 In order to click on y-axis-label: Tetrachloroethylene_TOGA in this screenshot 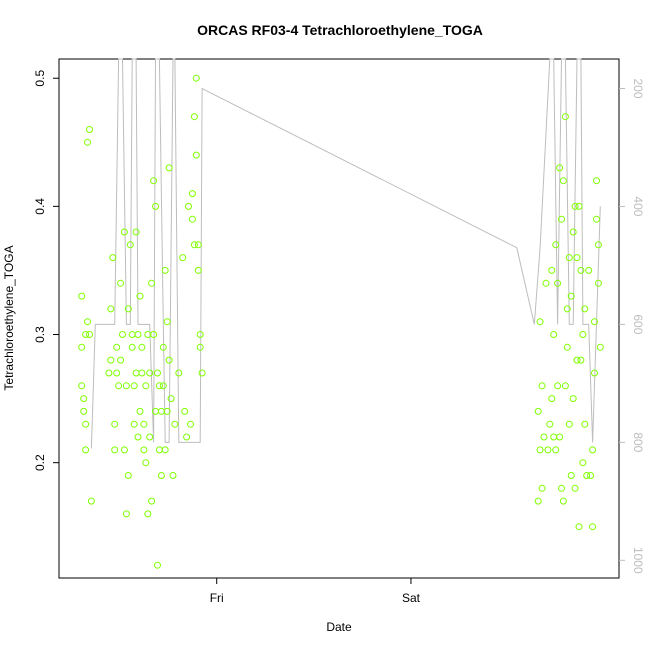, I will do `click(9, 317)`.